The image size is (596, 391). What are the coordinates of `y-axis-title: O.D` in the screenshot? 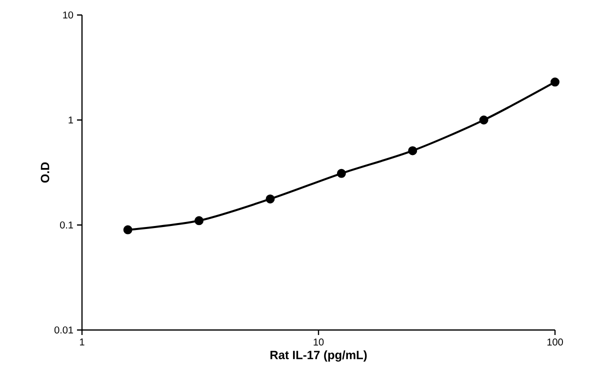 It's located at (45, 172).